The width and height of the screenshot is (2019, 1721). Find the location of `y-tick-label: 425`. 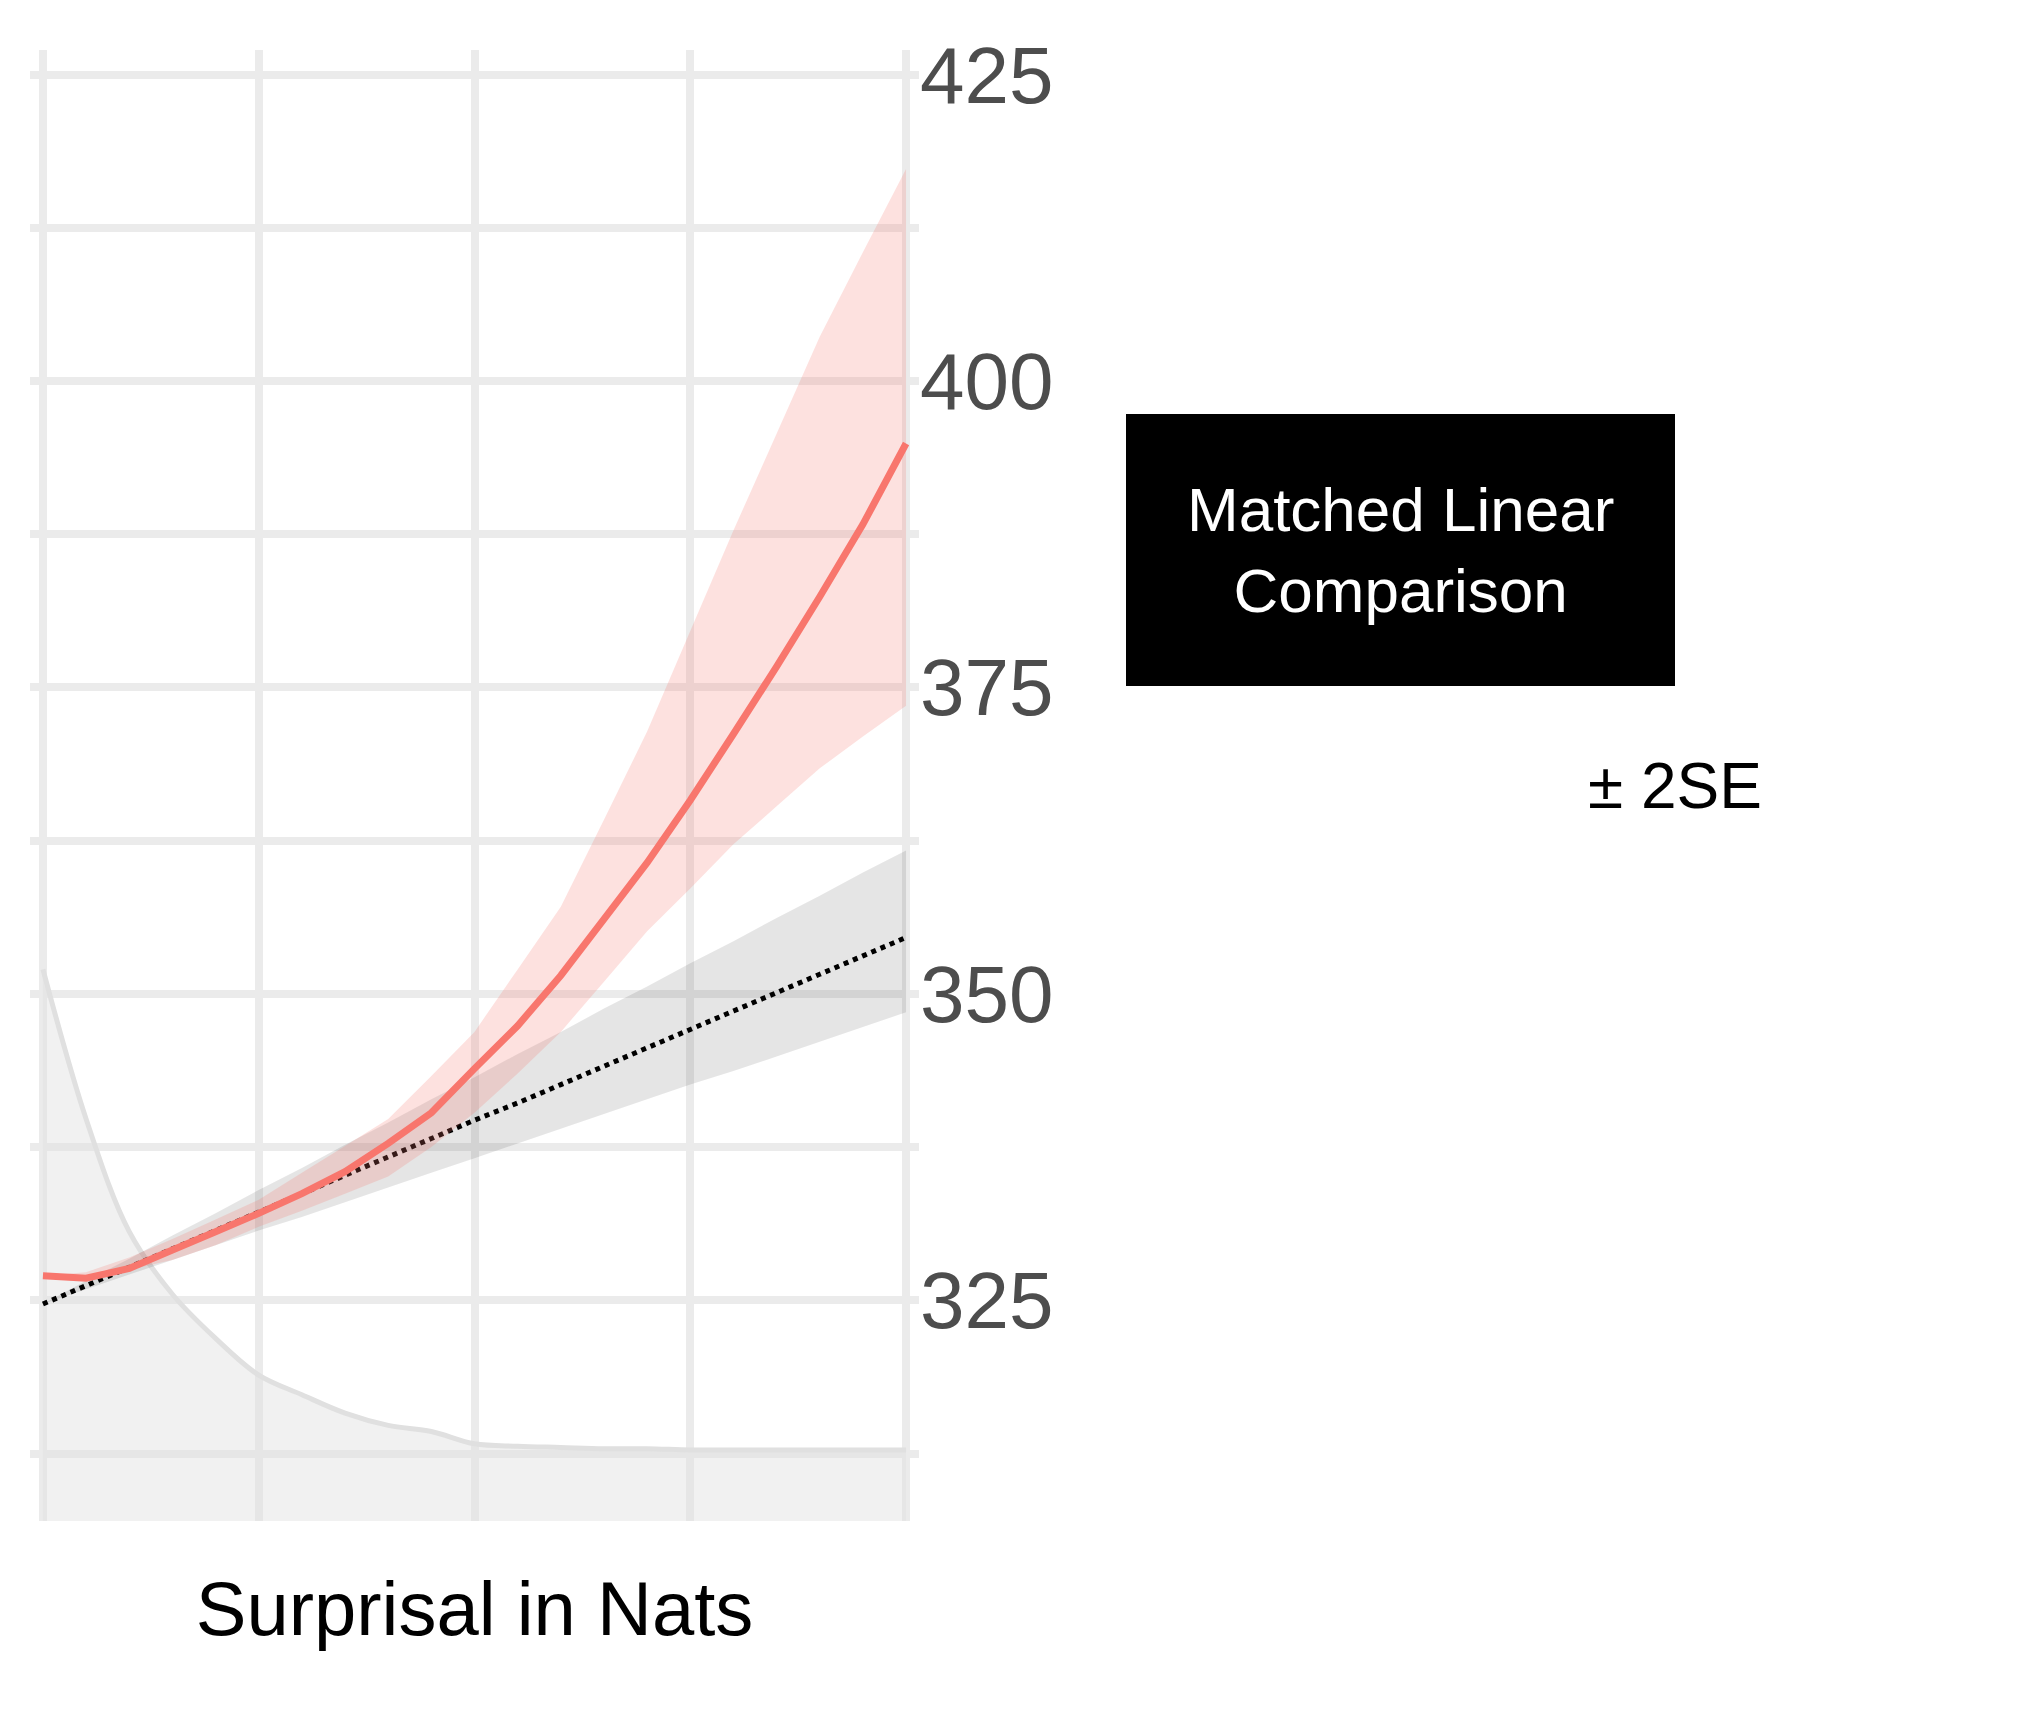

y-tick-label: 425 is located at coordinates (987, 75).